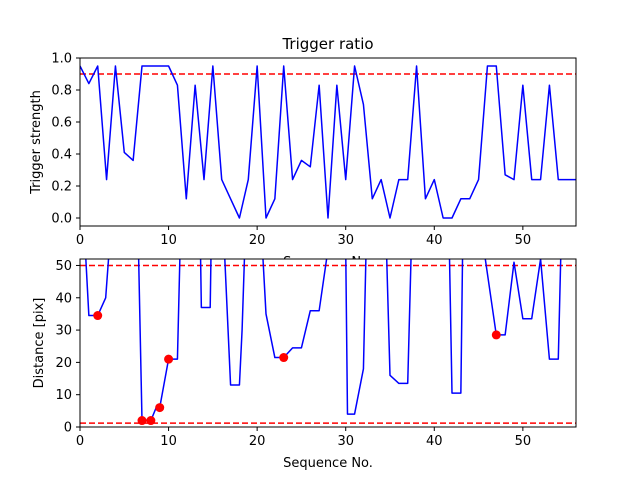 This screenshot has height=480, width=640. I want to click on y-tick-label: 20, so click(63, 363).